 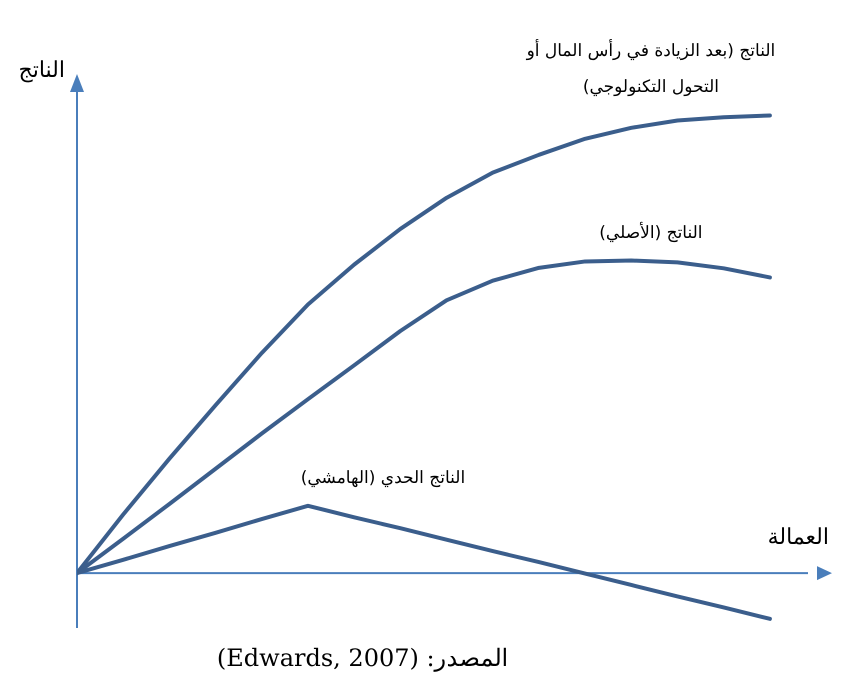 I want to click on series-label: الناتج (بعد الزيادة في رأس المال أو التحول التكنولوجي), so click(x=651, y=69).